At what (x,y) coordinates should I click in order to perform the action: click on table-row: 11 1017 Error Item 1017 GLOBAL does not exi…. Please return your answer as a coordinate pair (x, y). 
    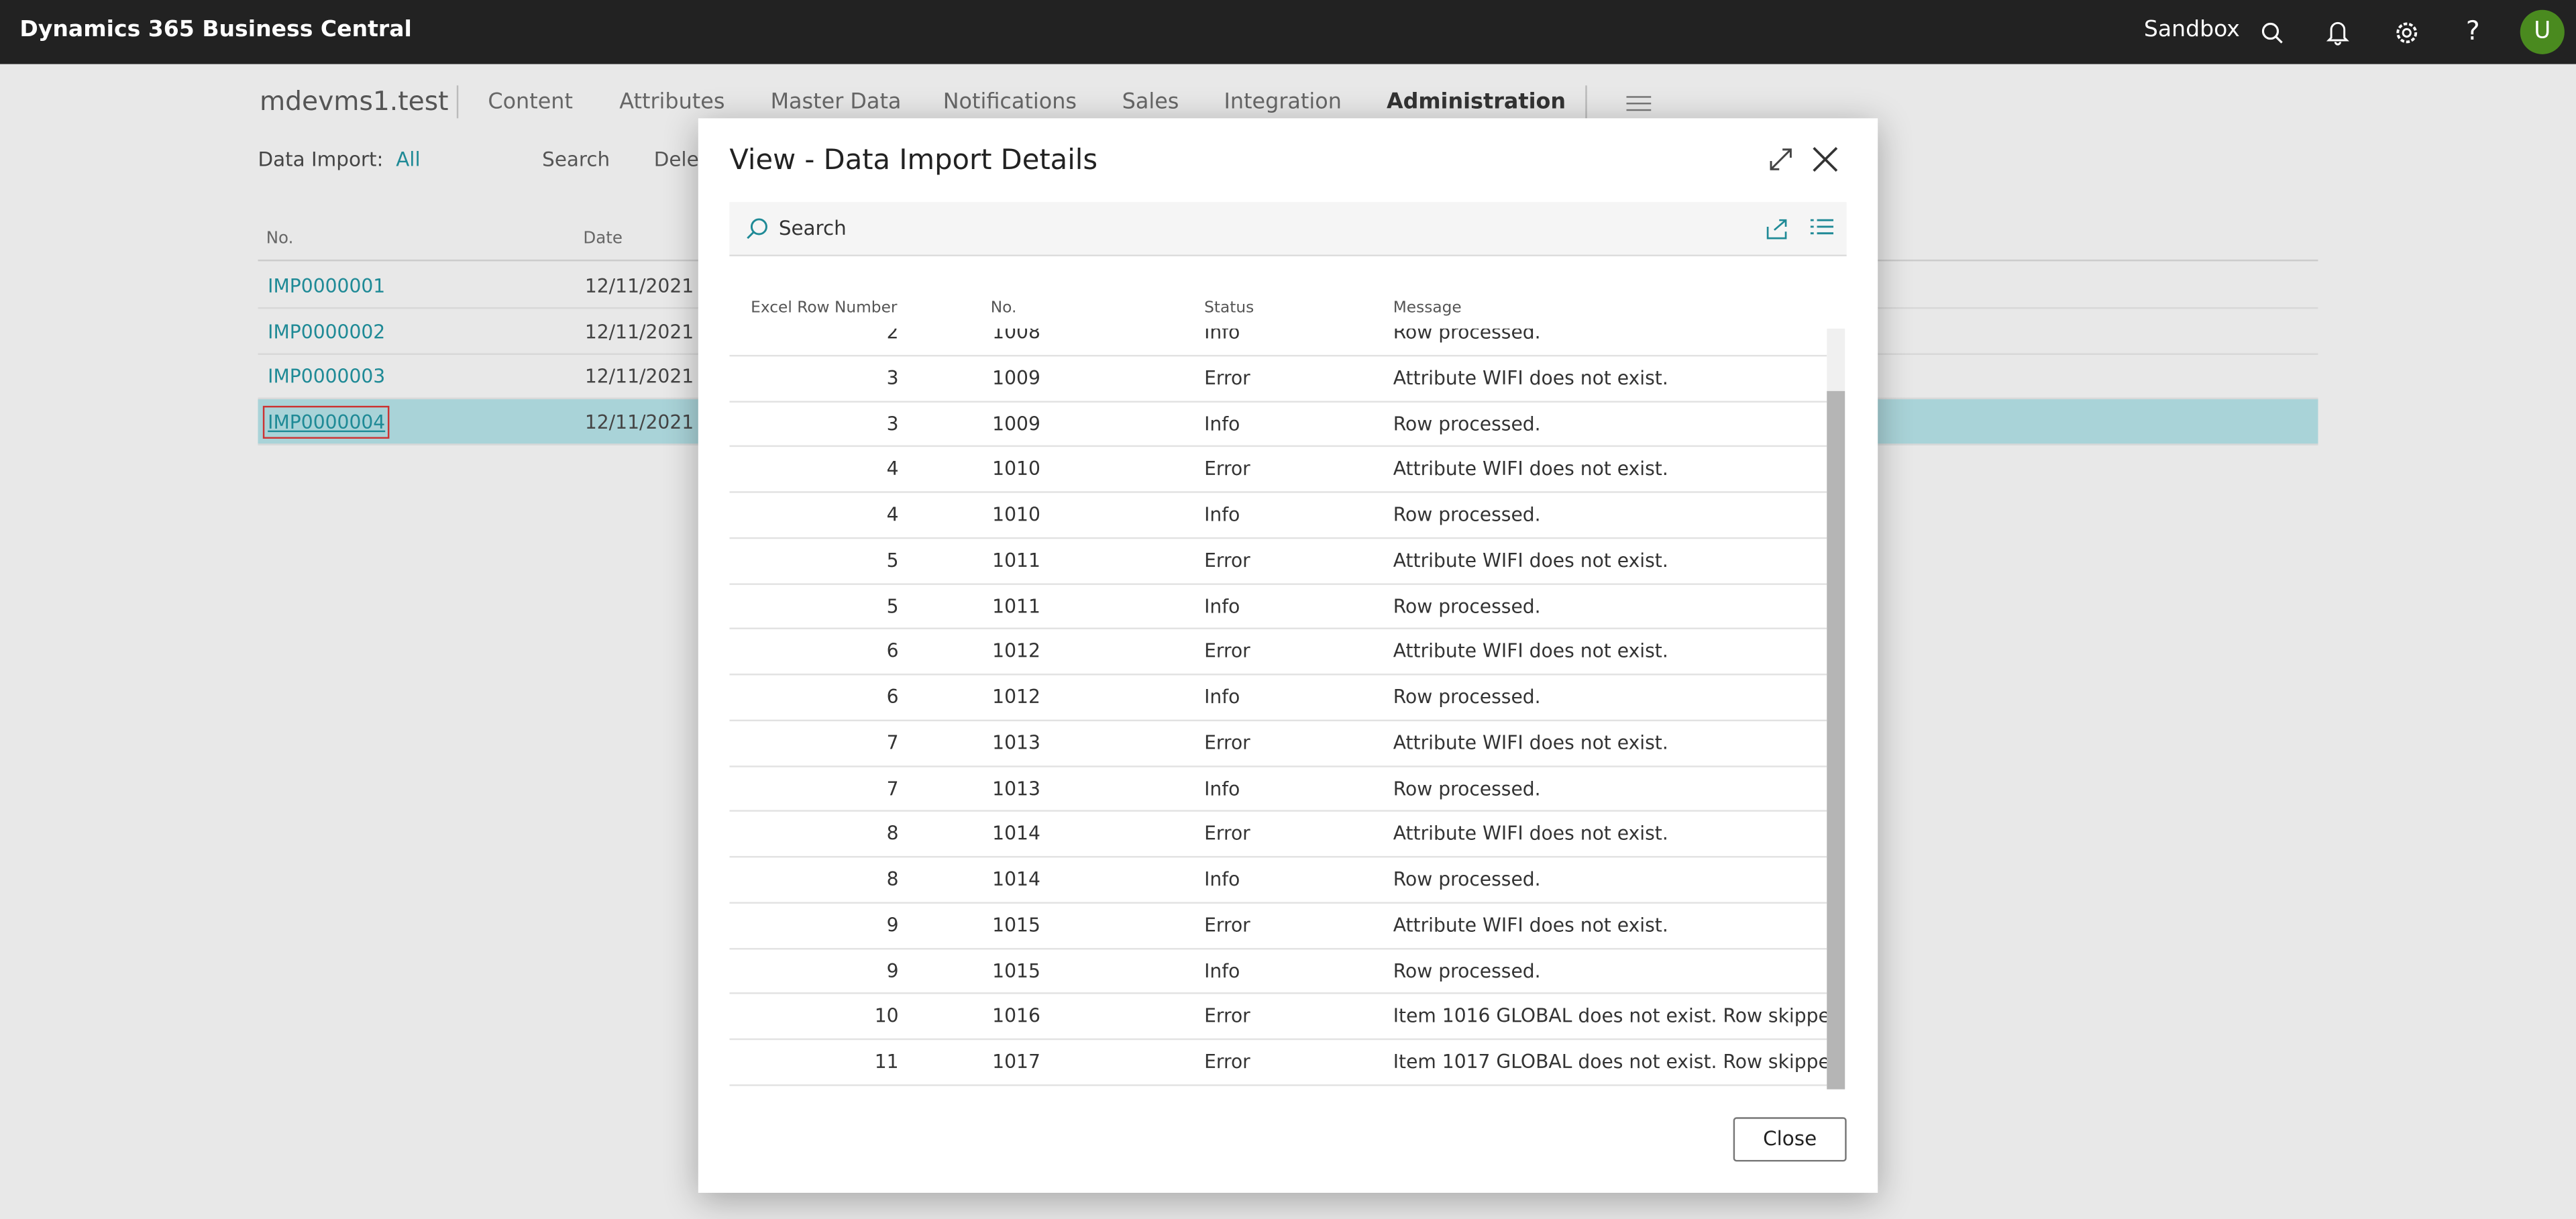
    Looking at the image, I should click on (1278, 1062).